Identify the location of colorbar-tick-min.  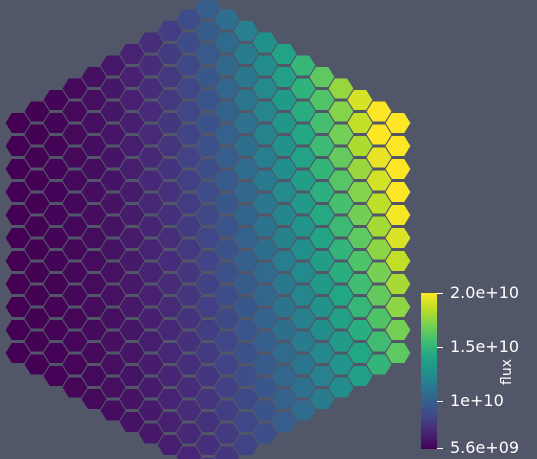
(440, 448).